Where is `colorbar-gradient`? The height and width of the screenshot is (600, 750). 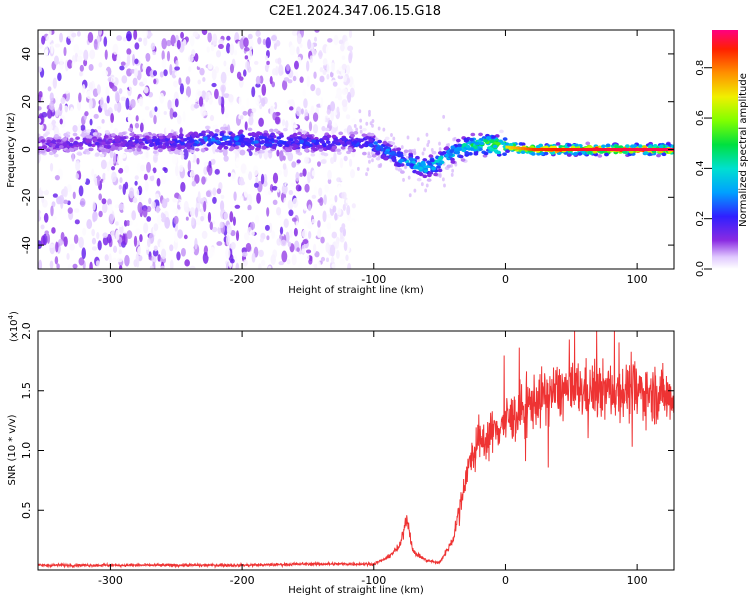
colorbar-gradient is located at coordinates (725, 149).